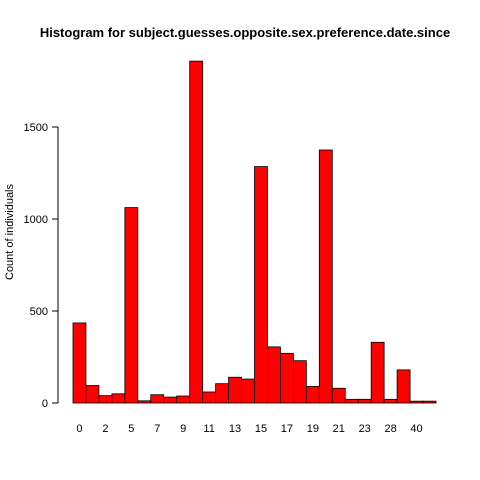 This screenshot has height=480, width=480. I want to click on y-tick-label: 500, so click(39, 312).